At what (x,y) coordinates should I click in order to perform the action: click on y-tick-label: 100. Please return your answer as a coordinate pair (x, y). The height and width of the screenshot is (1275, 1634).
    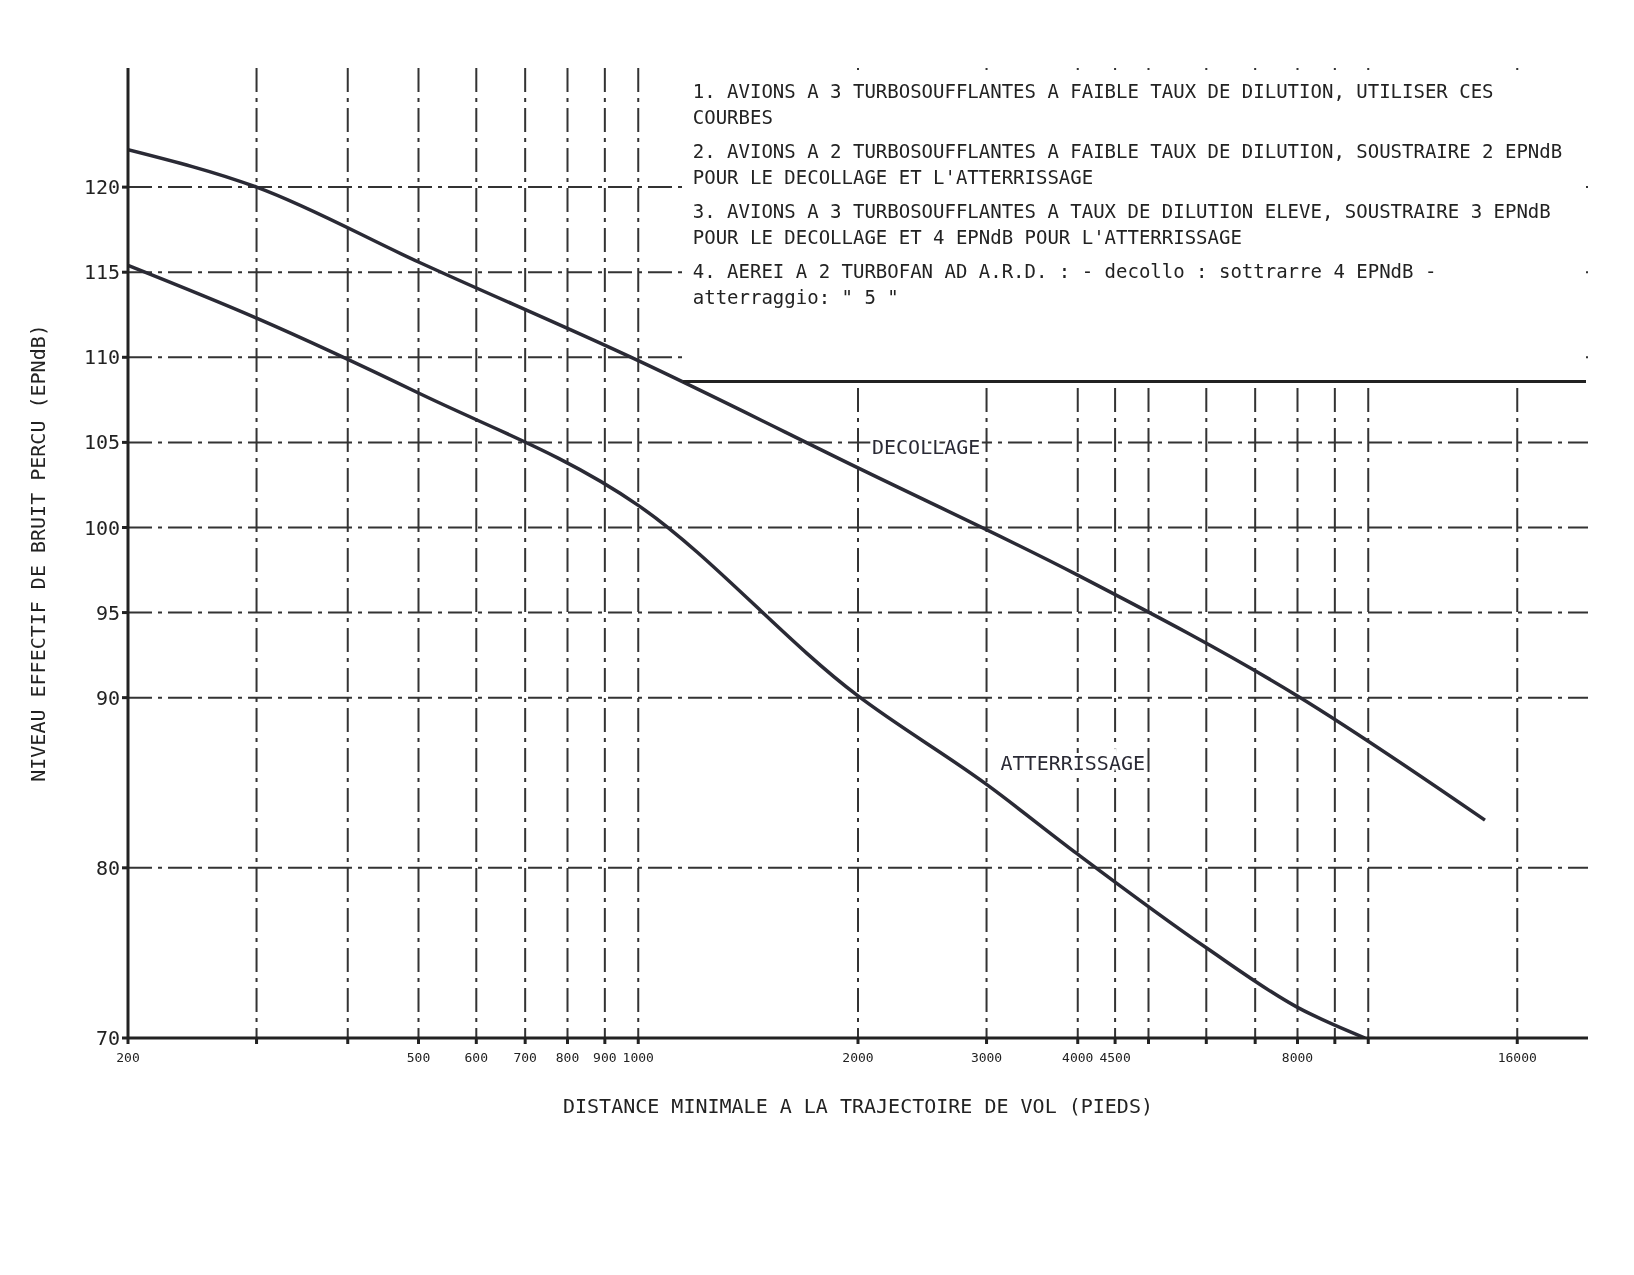
    Looking at the image, I should click on (101, 527).